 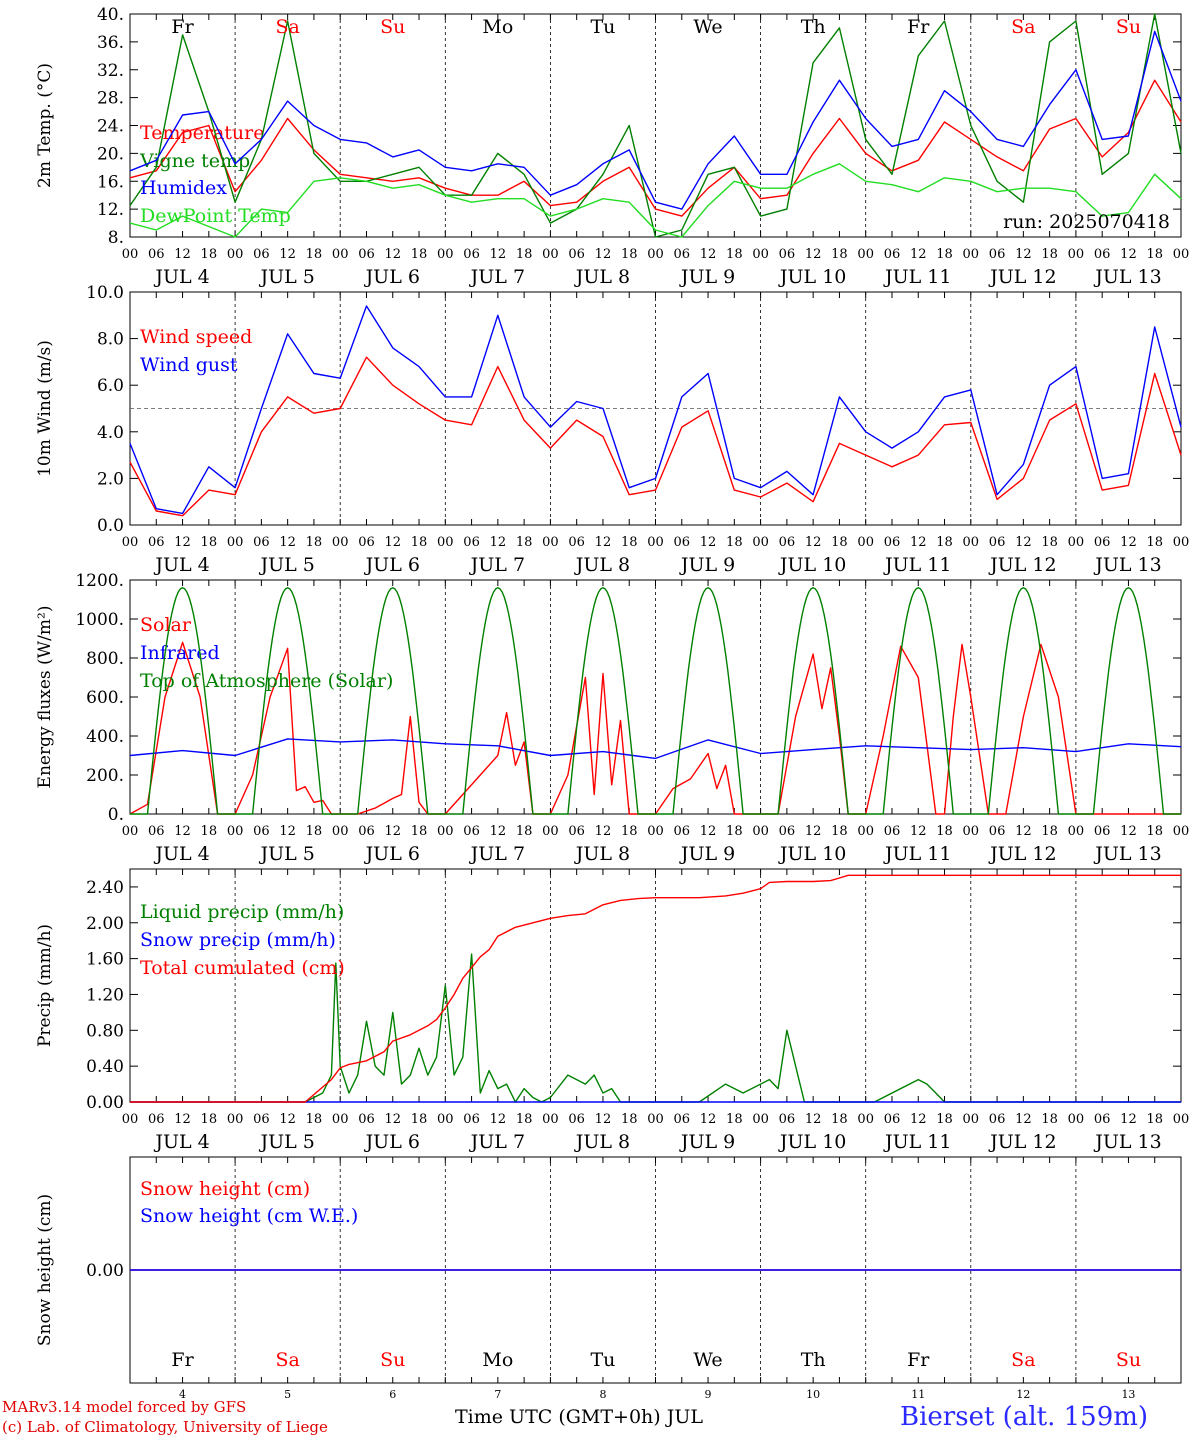 What do you see at coordinates (497, 1394) in the screenshot?
I see `day-number-label: 7` at bounding box center [497, 1394].